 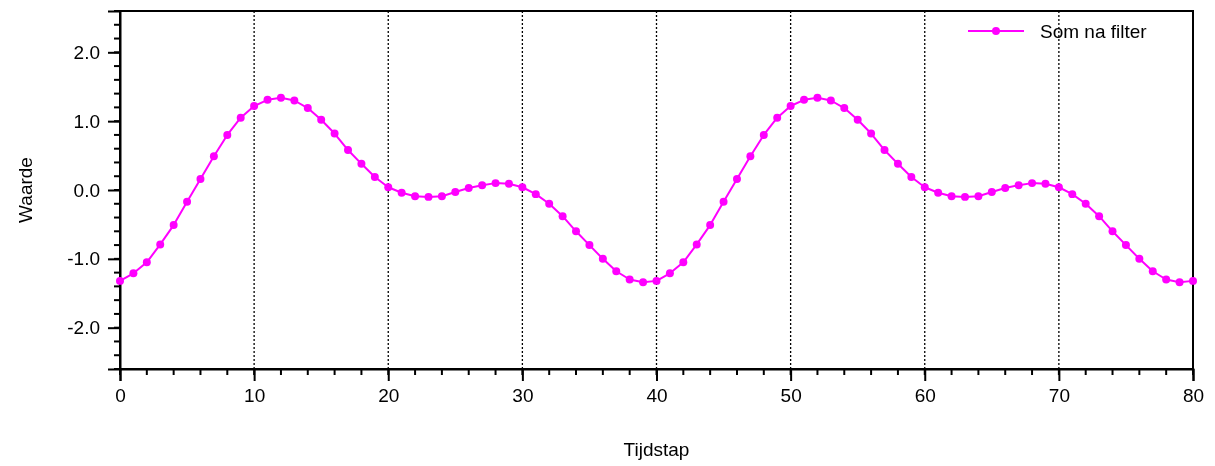 What do you see at coordinates (25, 190) in the screenshot?
I see `y-axis-title: Waarde` at bounding box center [25, 190].